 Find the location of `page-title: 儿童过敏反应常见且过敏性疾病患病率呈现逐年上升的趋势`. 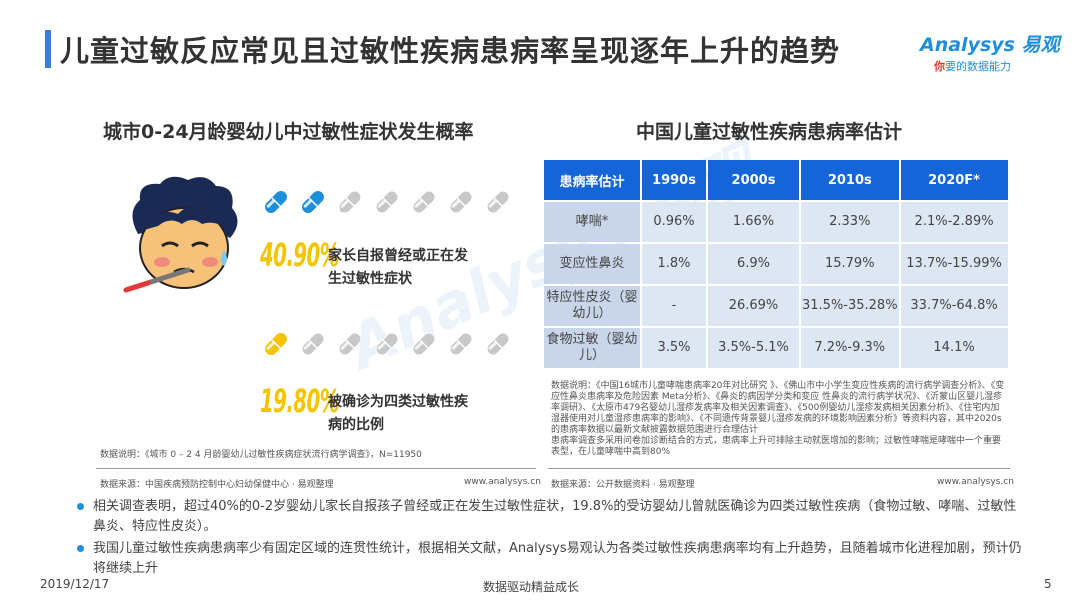

page-title: 儿童过敏反应常见且过敏性疾病患病率呈现逐年上升的趋势 is located at coordinates (450, 51).